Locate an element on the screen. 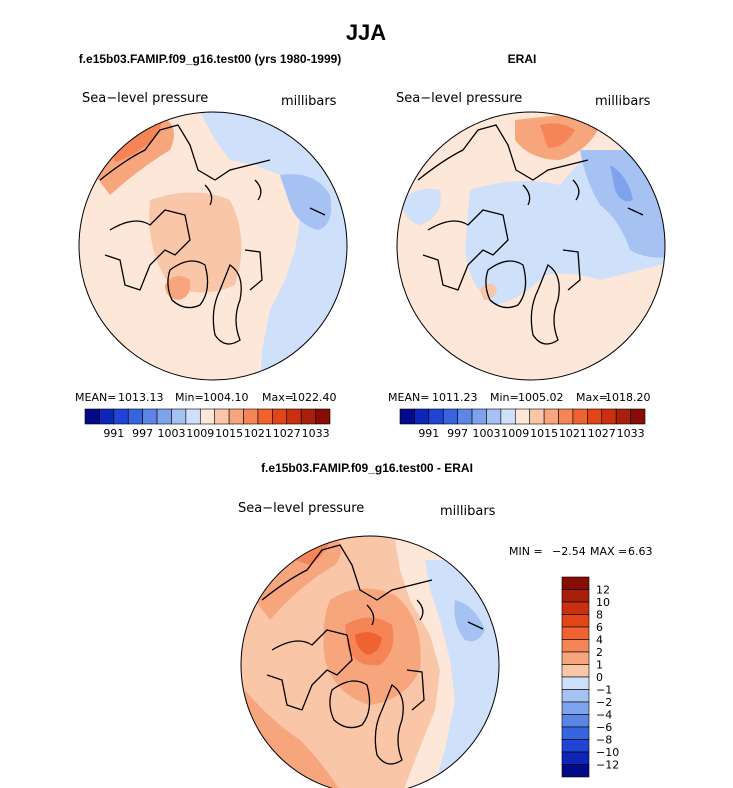  colorbar-tick-label: −8 is located at coordinates (604, 740).